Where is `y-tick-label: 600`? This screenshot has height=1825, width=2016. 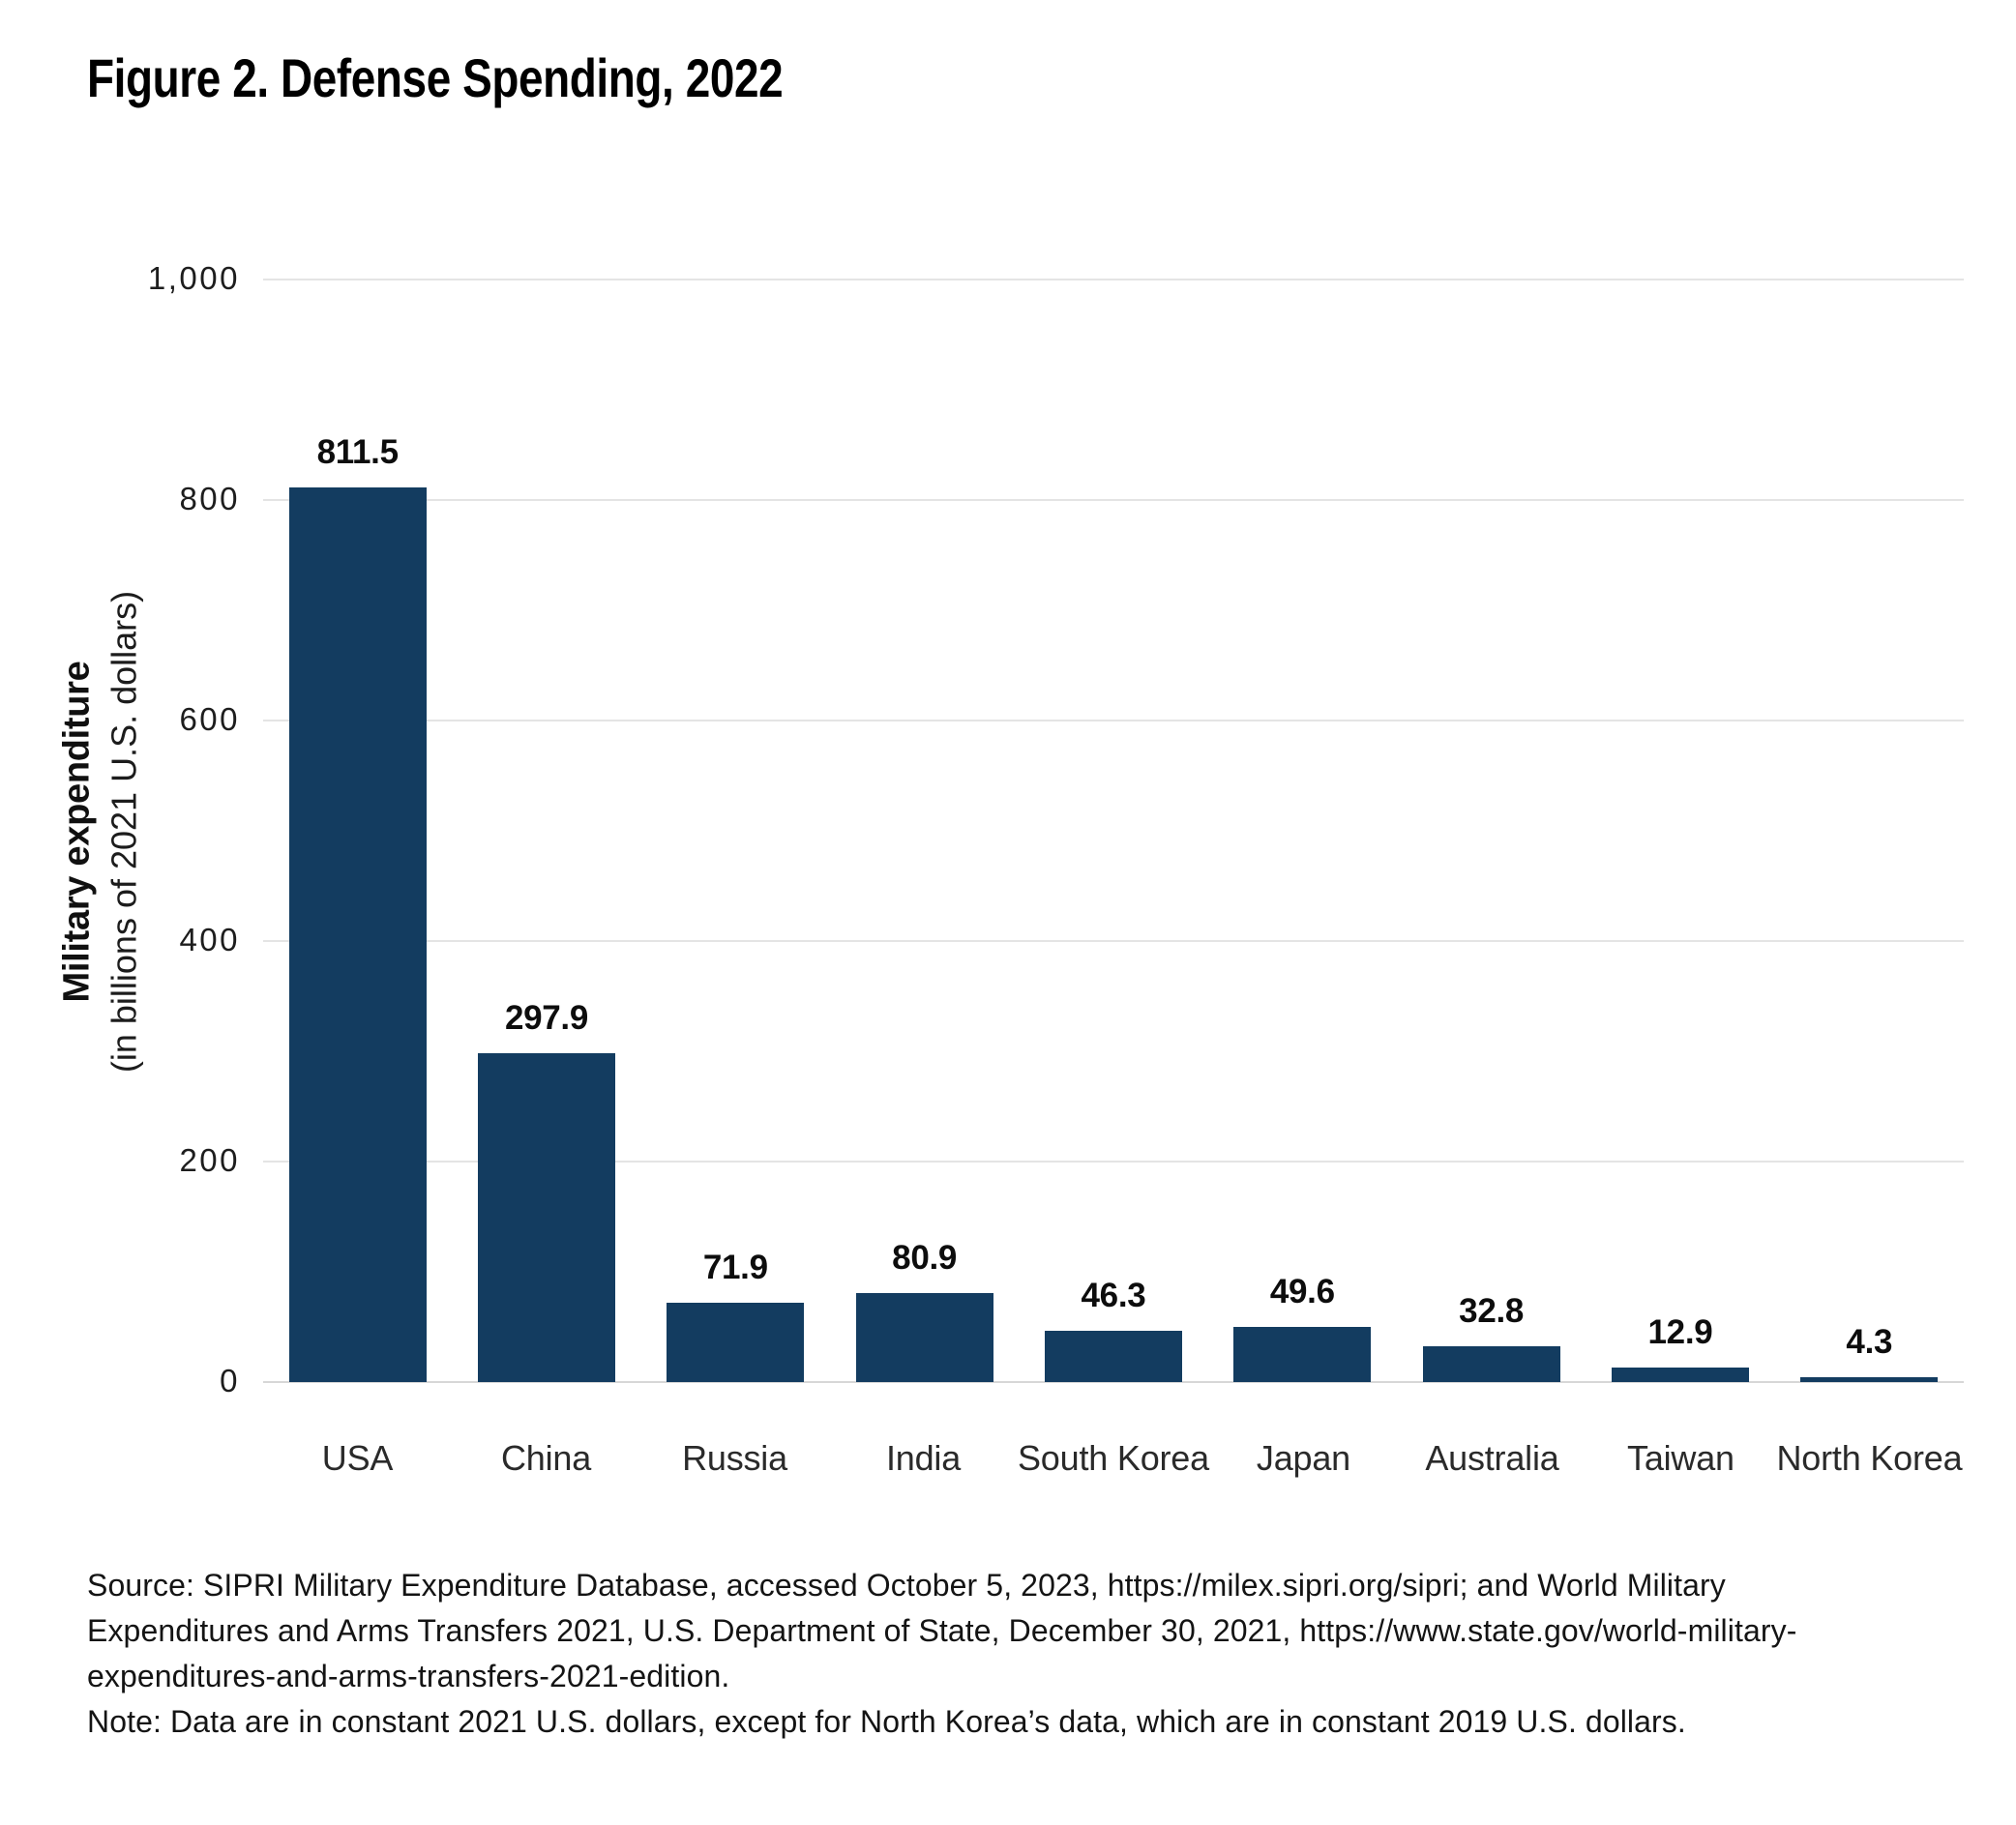
y-tick-label: 600 is located at coordinates (210, 719).